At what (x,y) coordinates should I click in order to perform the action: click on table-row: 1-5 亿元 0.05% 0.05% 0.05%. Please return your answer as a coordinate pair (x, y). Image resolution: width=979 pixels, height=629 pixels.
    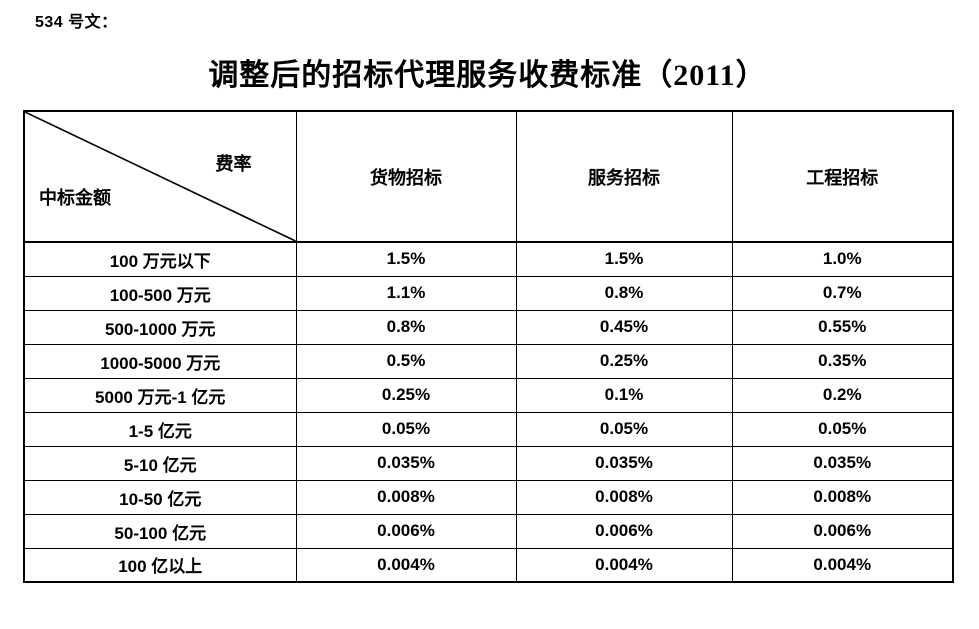
    Looking at the image, I should click on (488, 429).